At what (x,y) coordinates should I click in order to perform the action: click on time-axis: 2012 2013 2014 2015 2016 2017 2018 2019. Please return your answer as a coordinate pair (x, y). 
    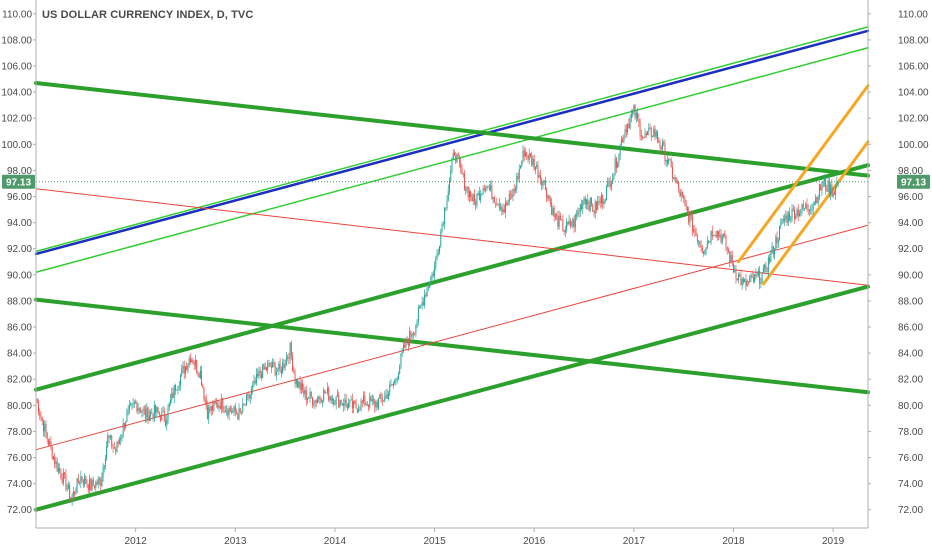
    Looking at the image, I should click on (452, 537).